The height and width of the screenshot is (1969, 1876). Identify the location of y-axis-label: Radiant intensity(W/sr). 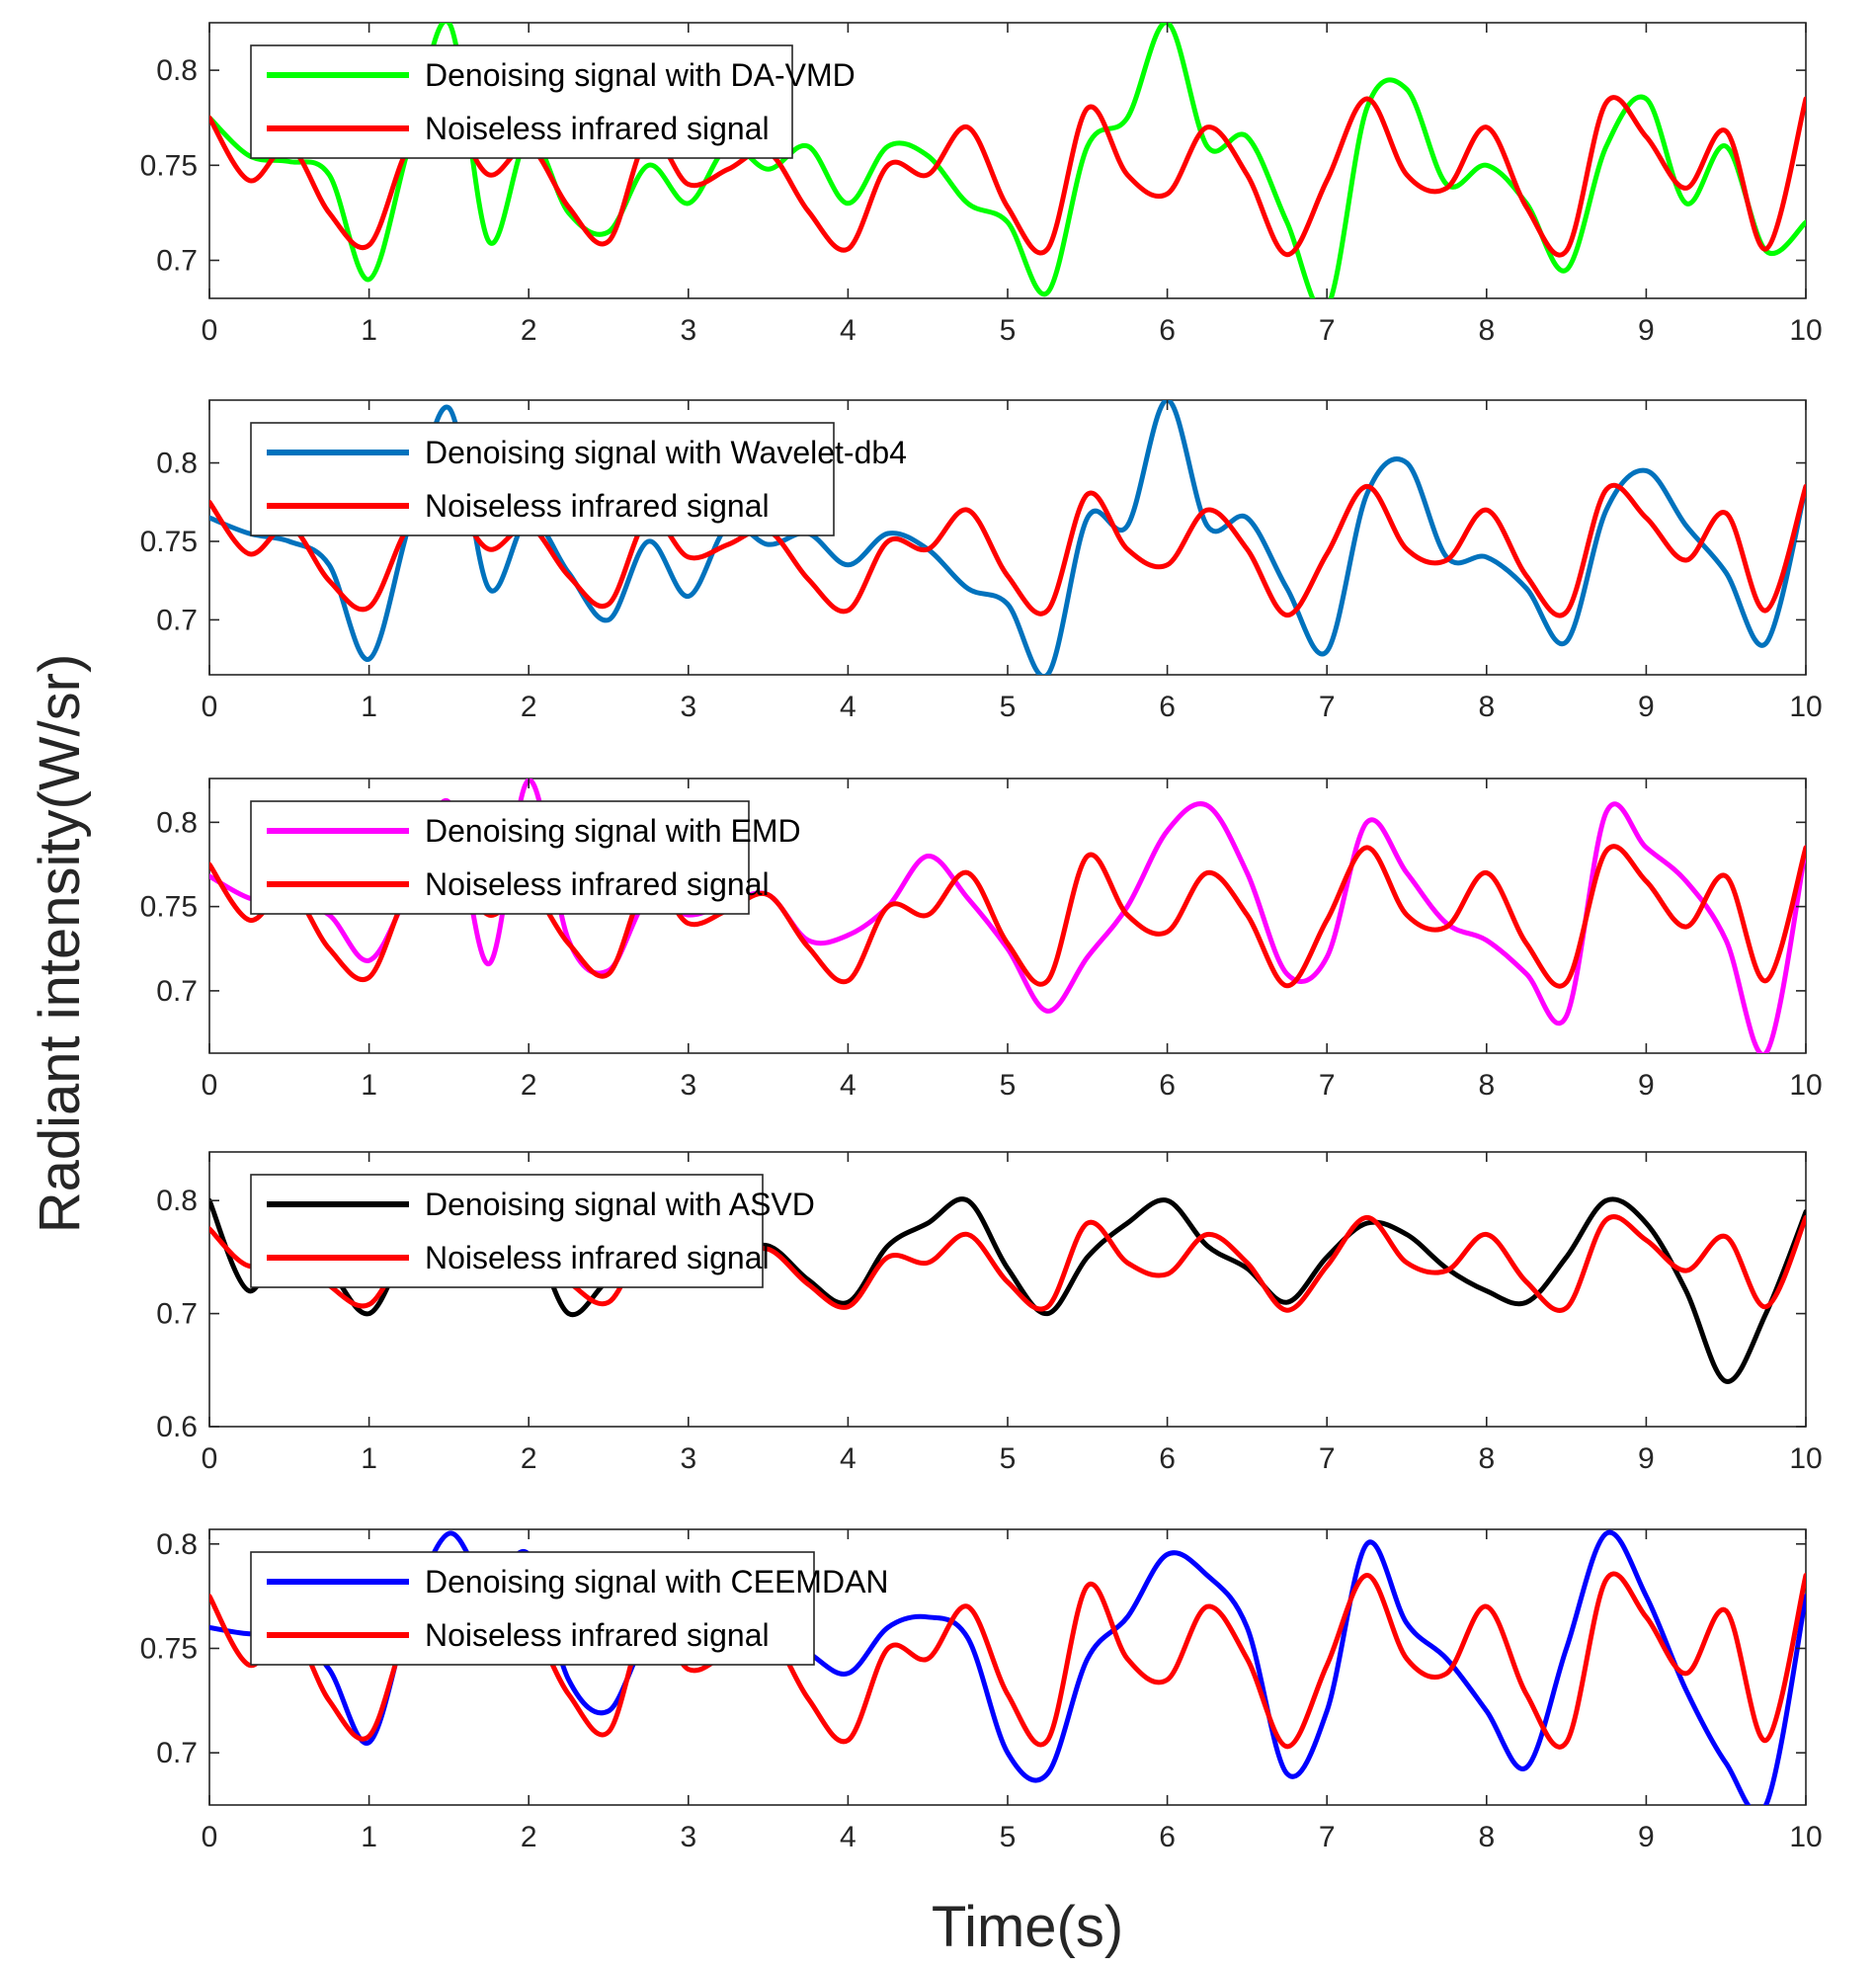
(60, 944).